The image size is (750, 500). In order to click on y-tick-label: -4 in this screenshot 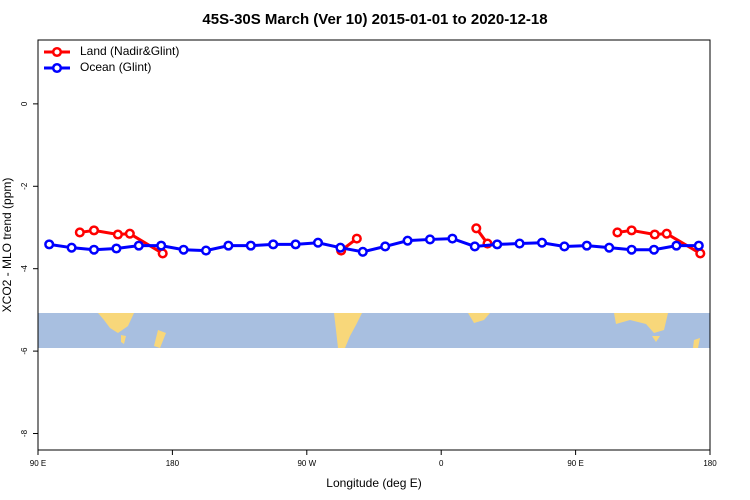, I will do `click(24, 269)`.